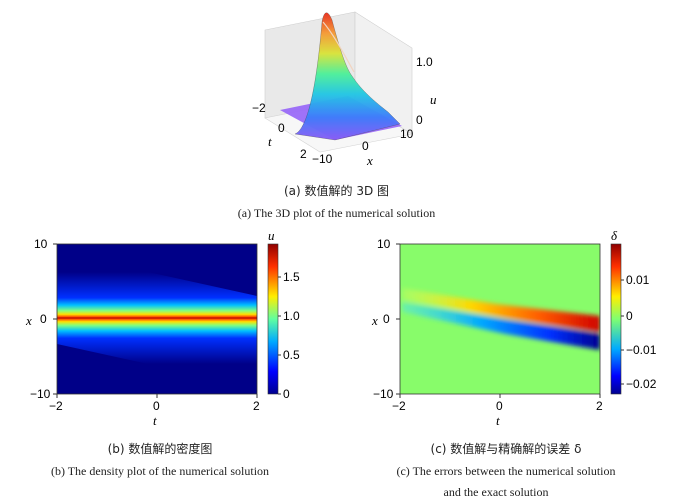 The image size is (673, 501). Describe the element at coordinates (28, 320) in the screenshot. I see `b-ylabel: x` at that location.